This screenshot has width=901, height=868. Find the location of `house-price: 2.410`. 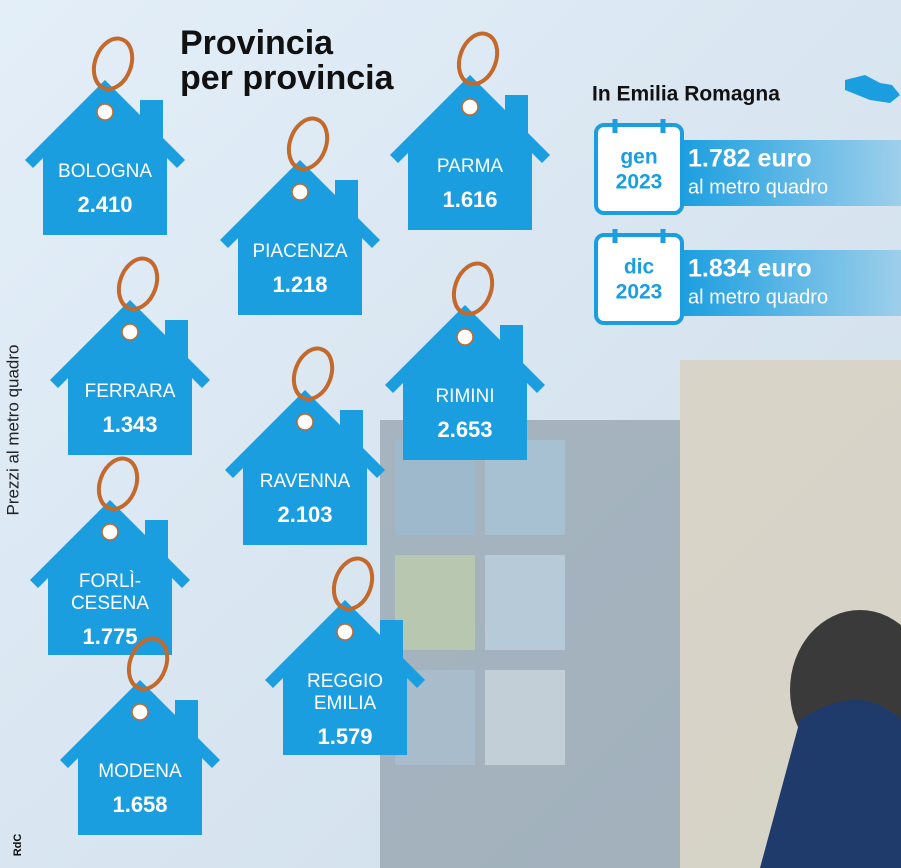

house-price: 2.410 is located at coordinates (104, 204).